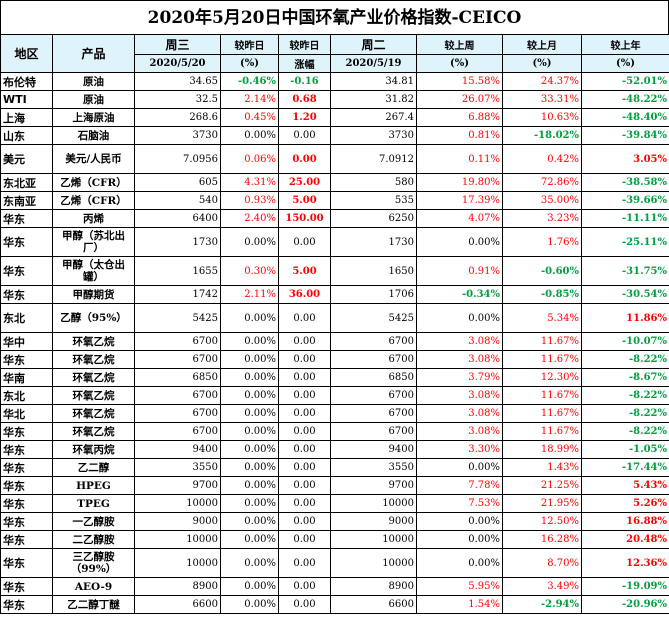  Describe the element at coordinates (459, 449) in the screenshot. I see `pct-vs-week-cell: 3.30%` at that location.